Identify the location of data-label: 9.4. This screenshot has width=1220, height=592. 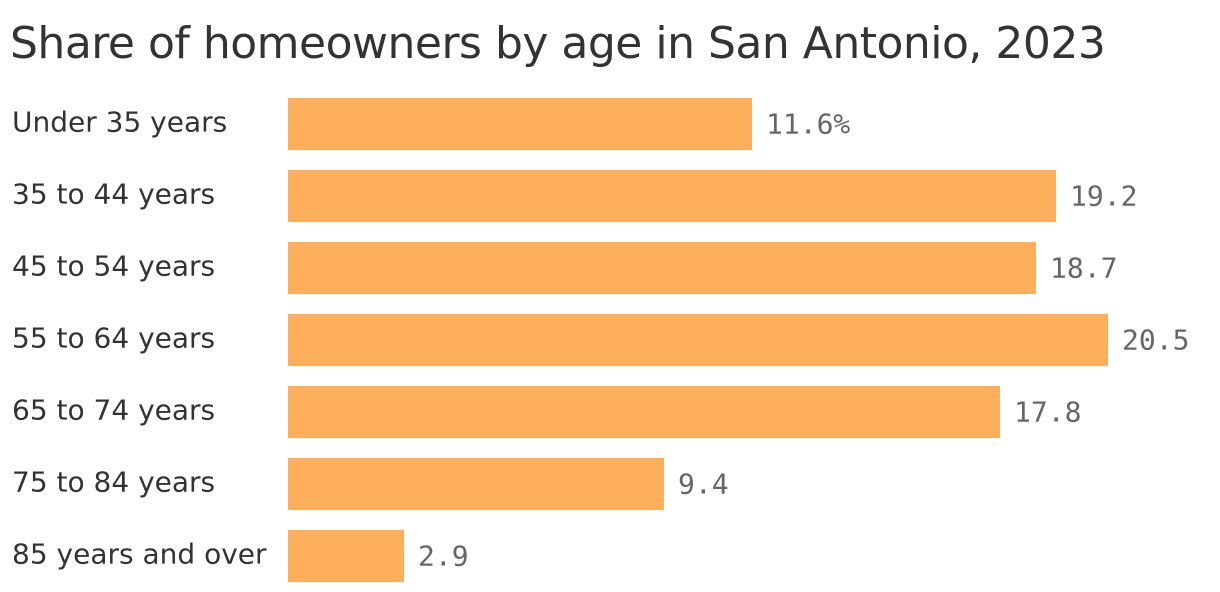
(703, 484).